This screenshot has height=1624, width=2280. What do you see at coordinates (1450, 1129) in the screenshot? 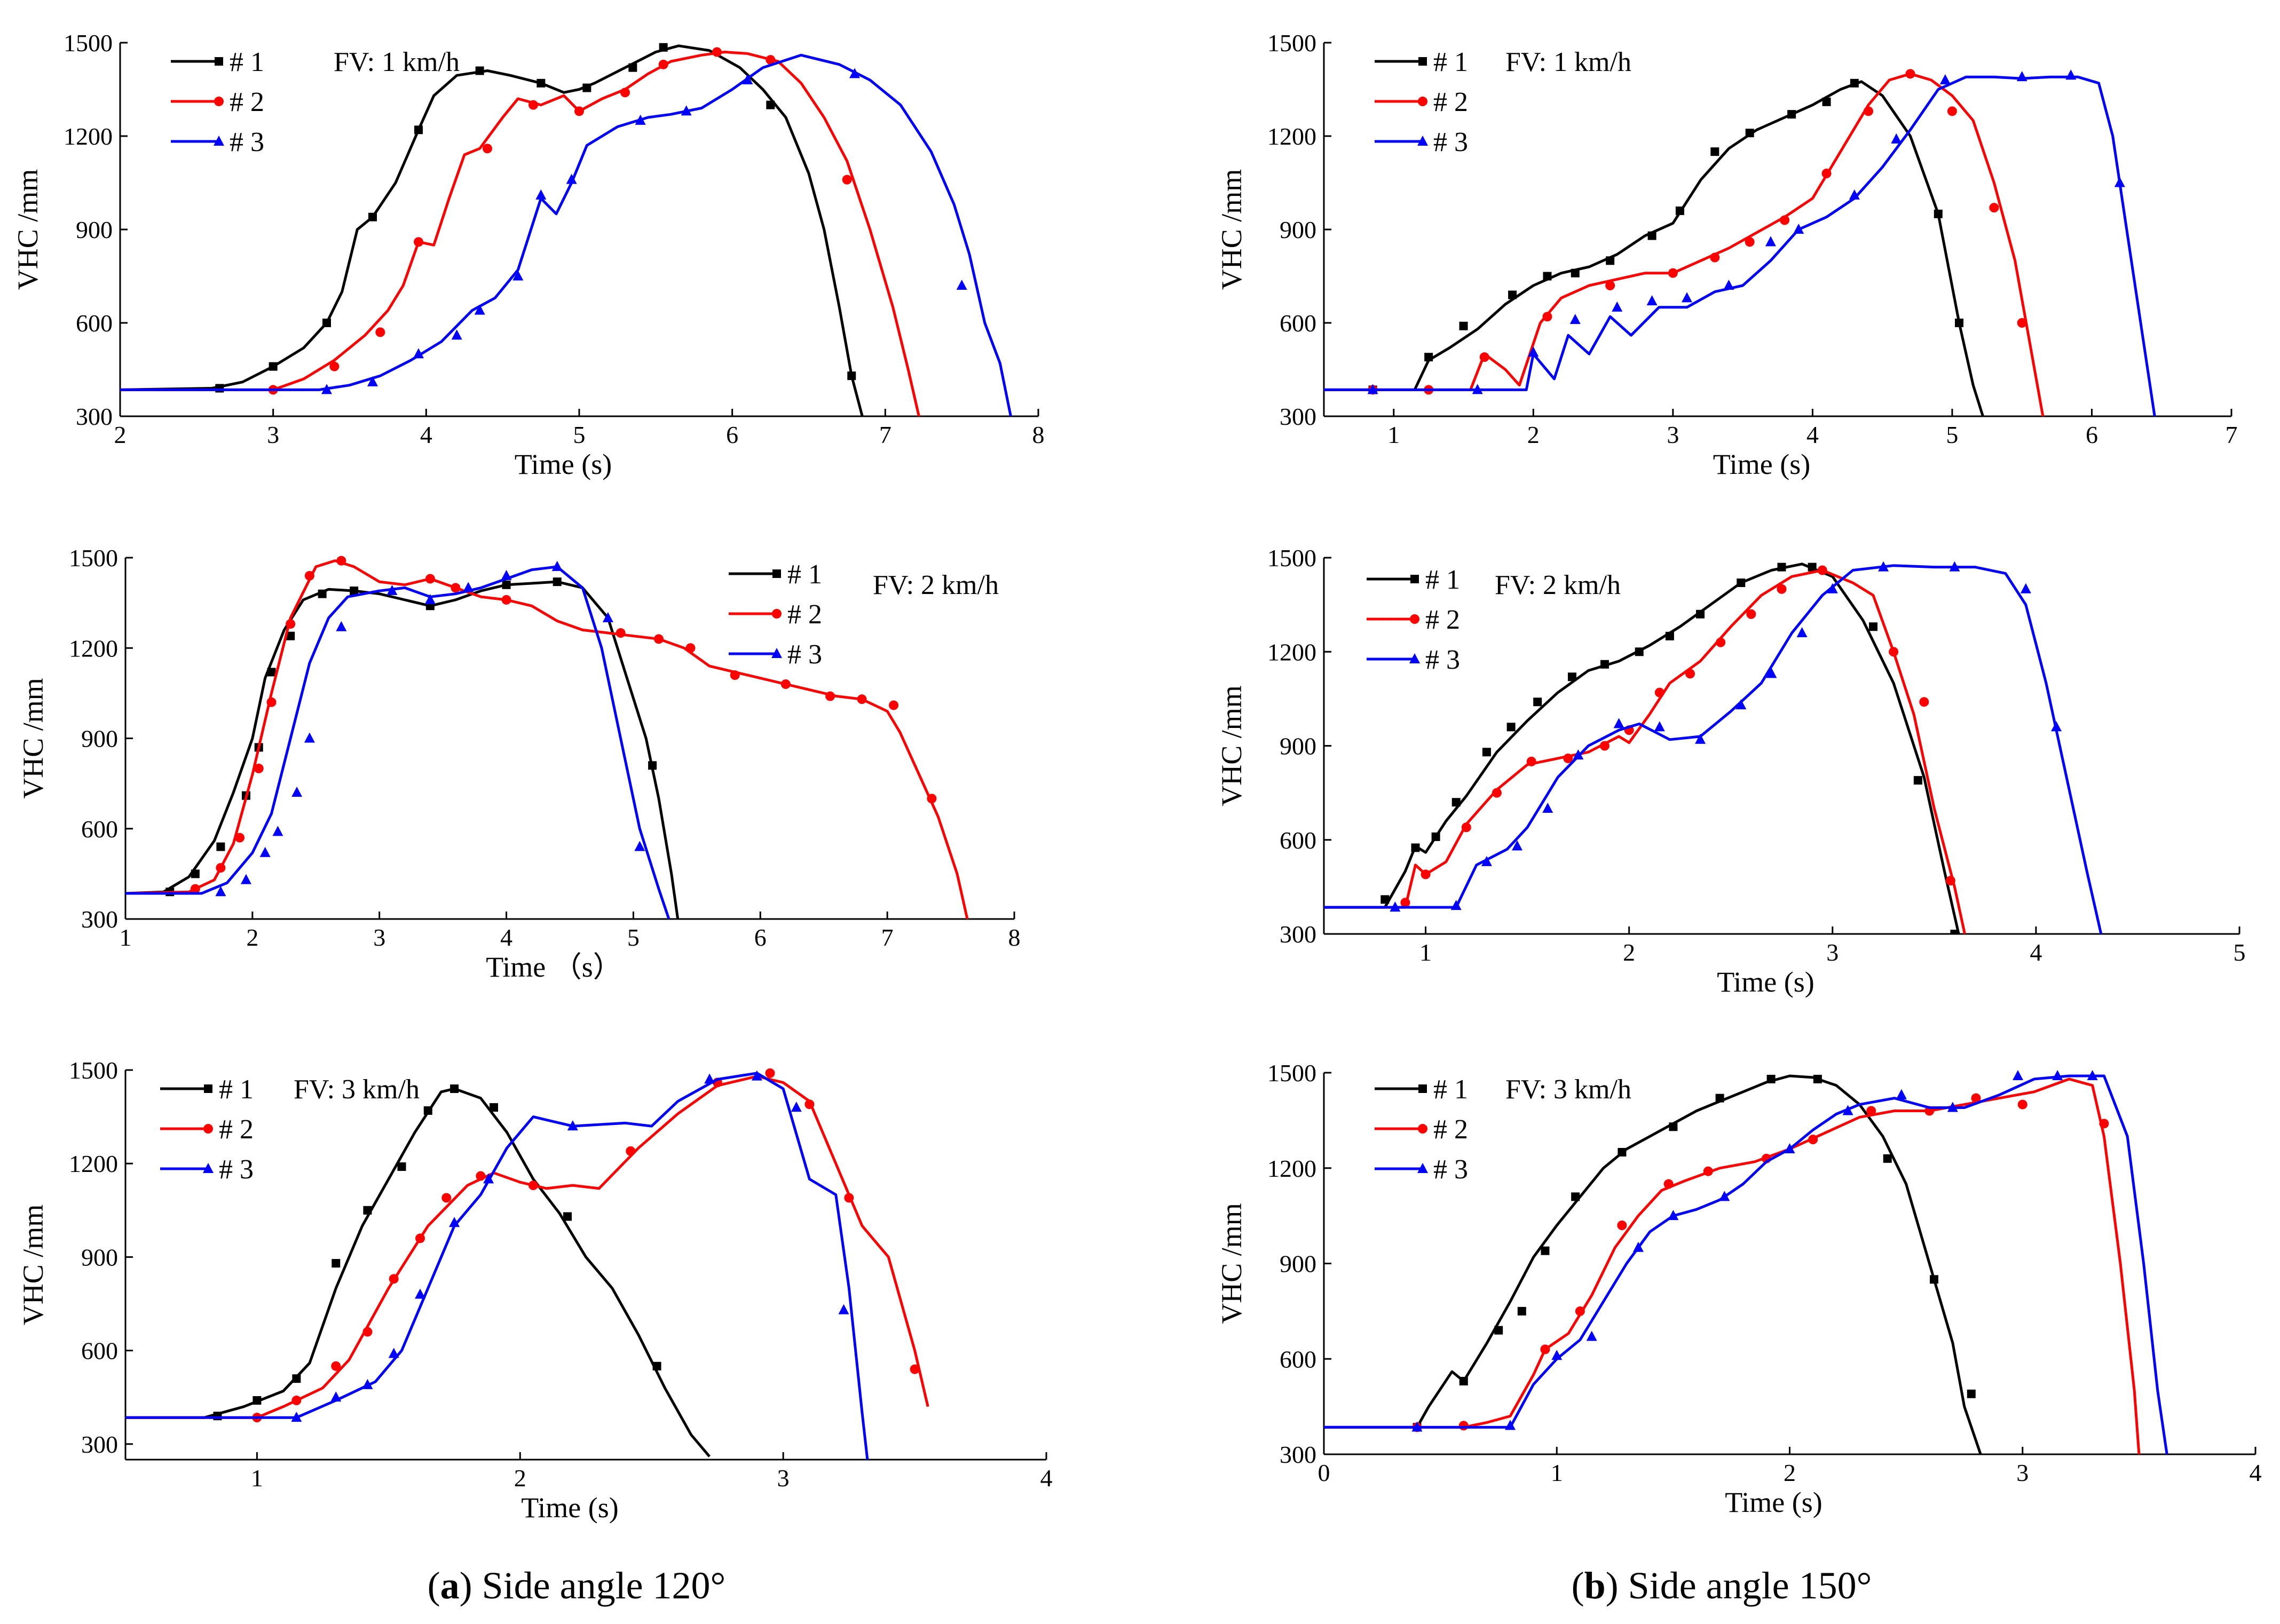
I see `legend-label: # 2` at bounding box center [1450, 1129].